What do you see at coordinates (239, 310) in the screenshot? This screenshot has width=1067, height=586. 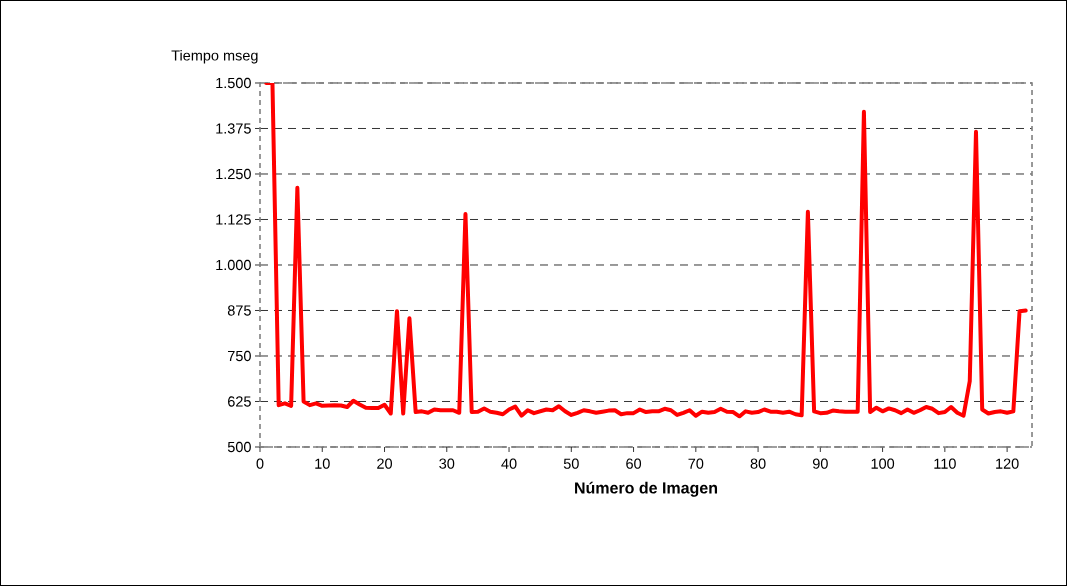 I see `y-tick-label: 875` at bounding box center [239, 310].